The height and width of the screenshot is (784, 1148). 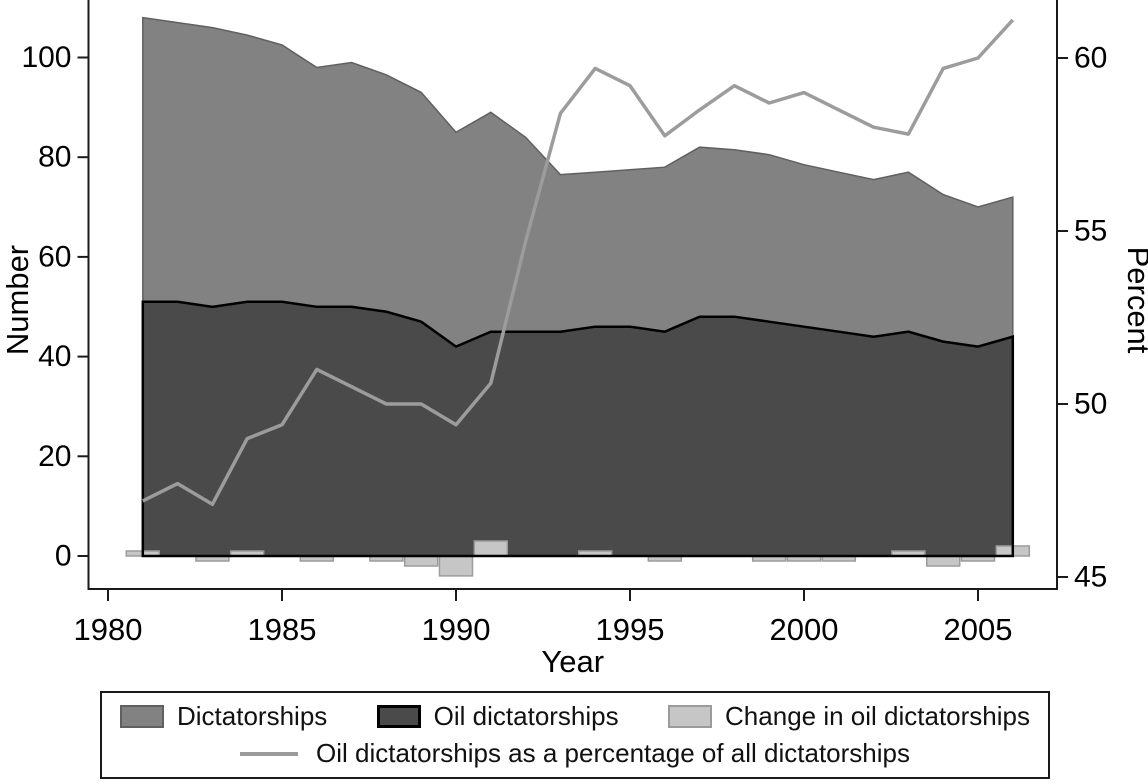 What do you see at coordinates (63, 556) in the screenshot?
I see `left-tick-label: 0` at bounding box center [63, 556].